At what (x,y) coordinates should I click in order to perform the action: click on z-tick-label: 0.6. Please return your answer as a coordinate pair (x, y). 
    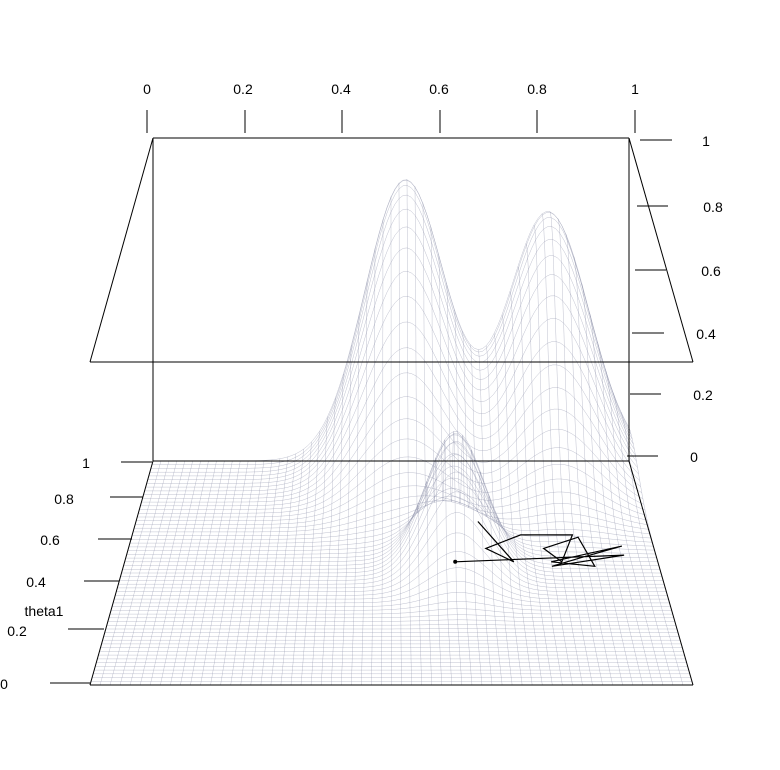
    Looking at the image, I should click on (711, 271).